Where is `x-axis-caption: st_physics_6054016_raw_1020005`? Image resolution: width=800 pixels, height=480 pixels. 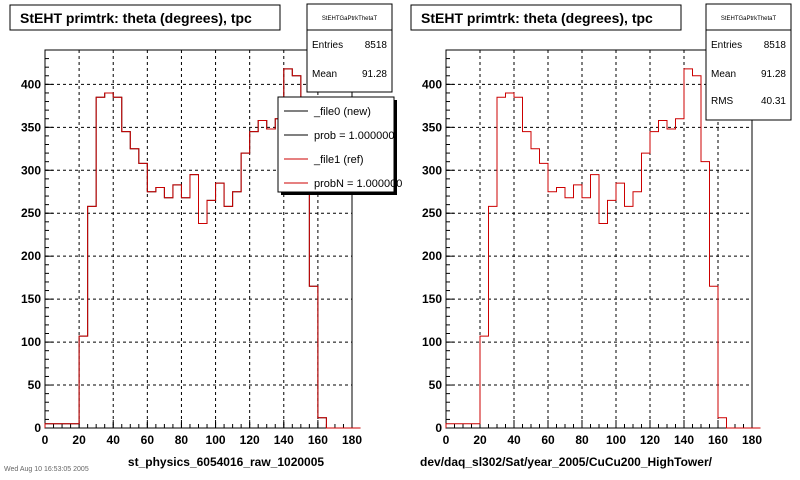 x-axis-caption: st_physics_6054016_raw_1020005 is located at coordinates (226, 462).